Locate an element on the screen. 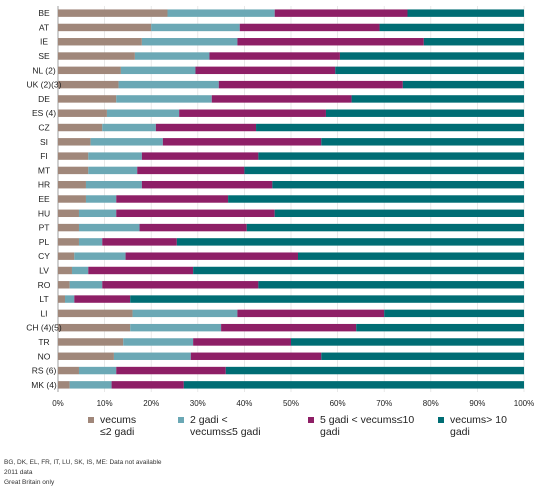  legend-label-2-line1: 2 gadi < is located at coordinates (209, 420).